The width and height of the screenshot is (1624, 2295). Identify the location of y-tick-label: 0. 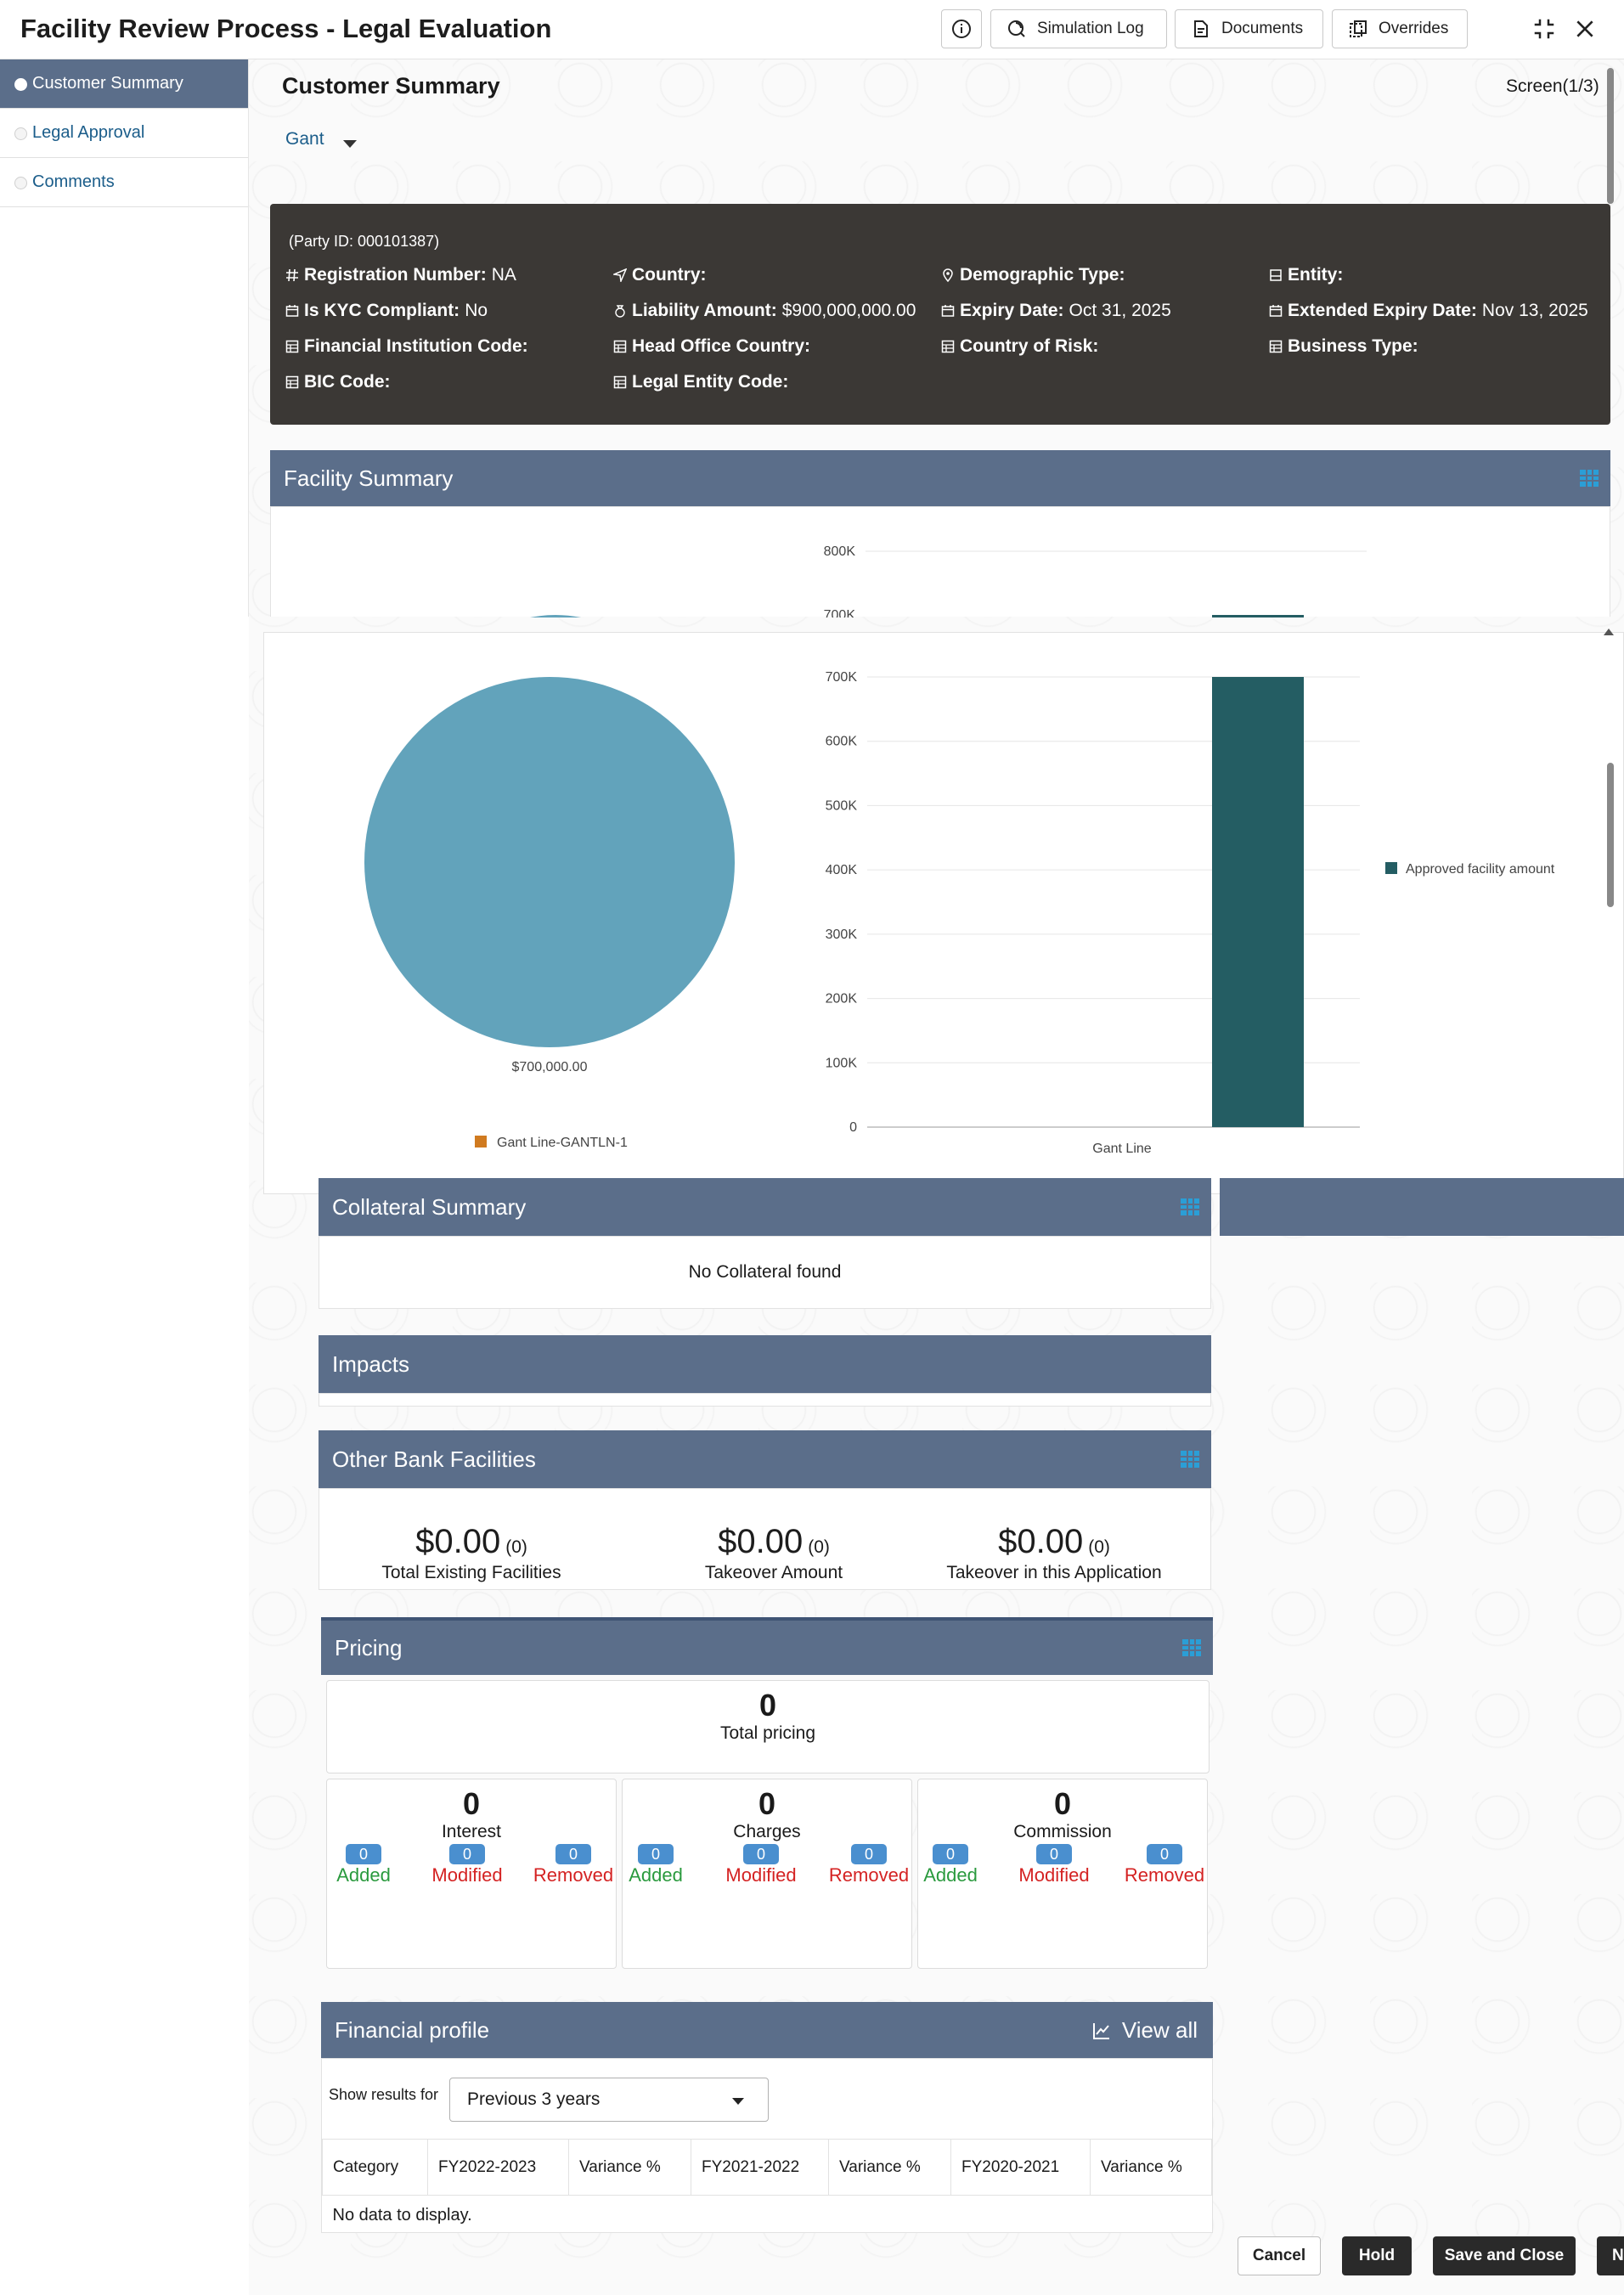
(853, 1127).